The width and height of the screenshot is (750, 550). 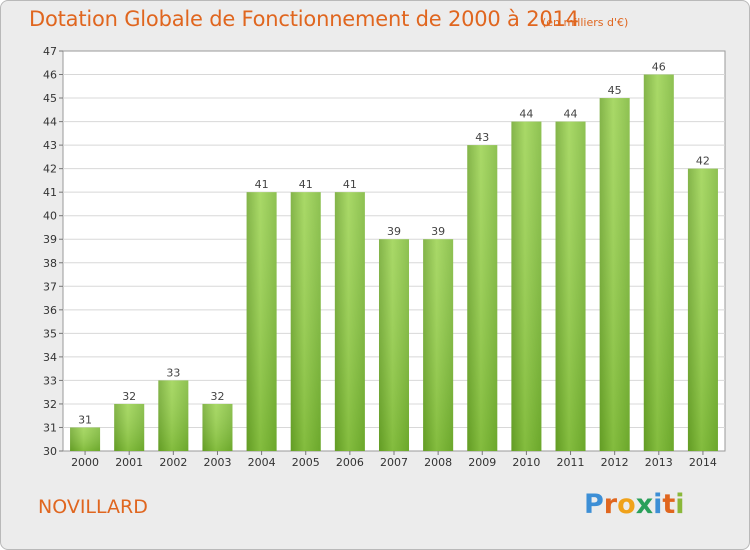 I want to click on data-label: 33, so click(x=173, y=372).